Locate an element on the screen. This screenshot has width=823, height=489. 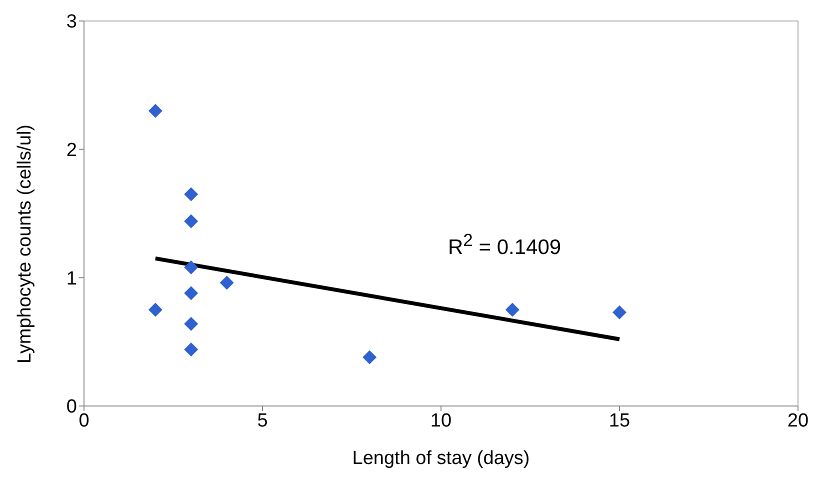
y-tick-label: 2 is located at coordinates (71, 151).